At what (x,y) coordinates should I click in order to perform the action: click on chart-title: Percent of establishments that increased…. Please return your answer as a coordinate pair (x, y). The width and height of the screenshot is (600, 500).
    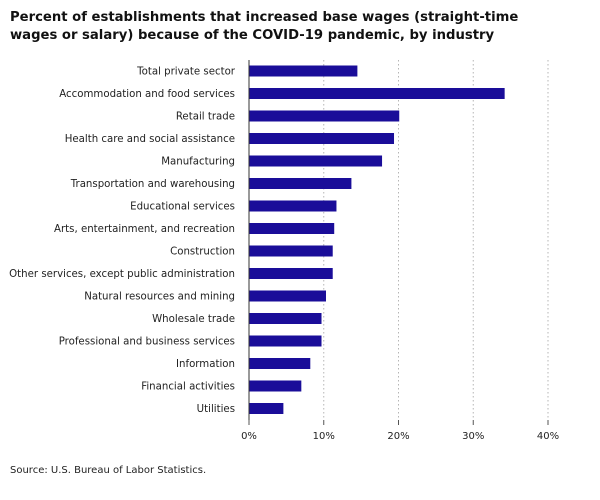
    Looking at the image, I should click on (264, 26).